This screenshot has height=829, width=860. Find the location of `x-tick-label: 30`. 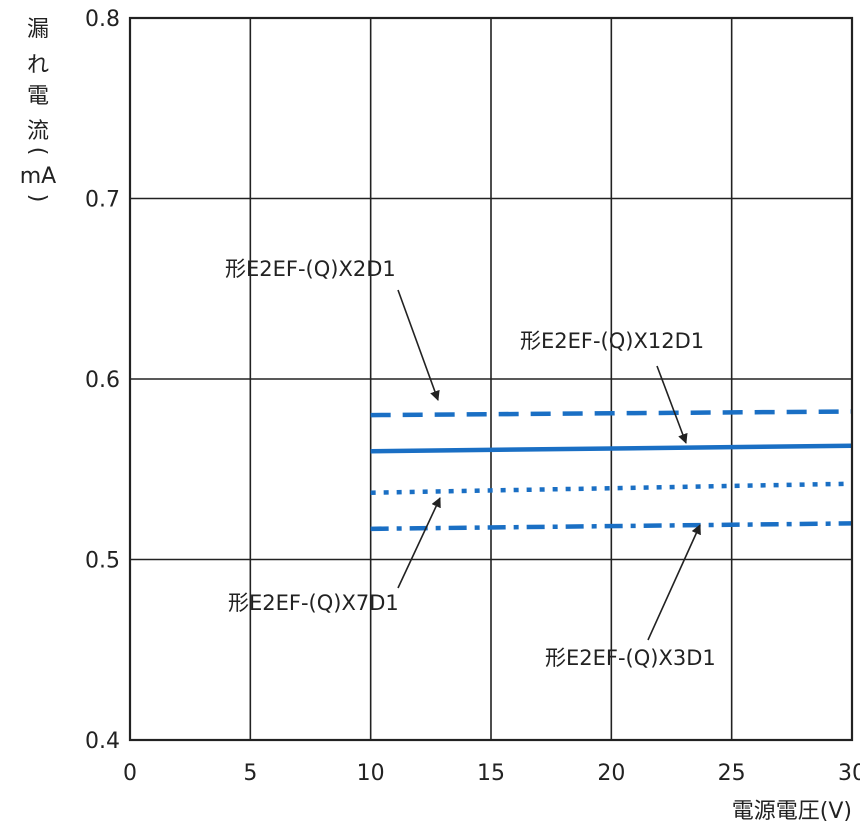

x-tick-label: 30 is located at coordinates (849, 773).